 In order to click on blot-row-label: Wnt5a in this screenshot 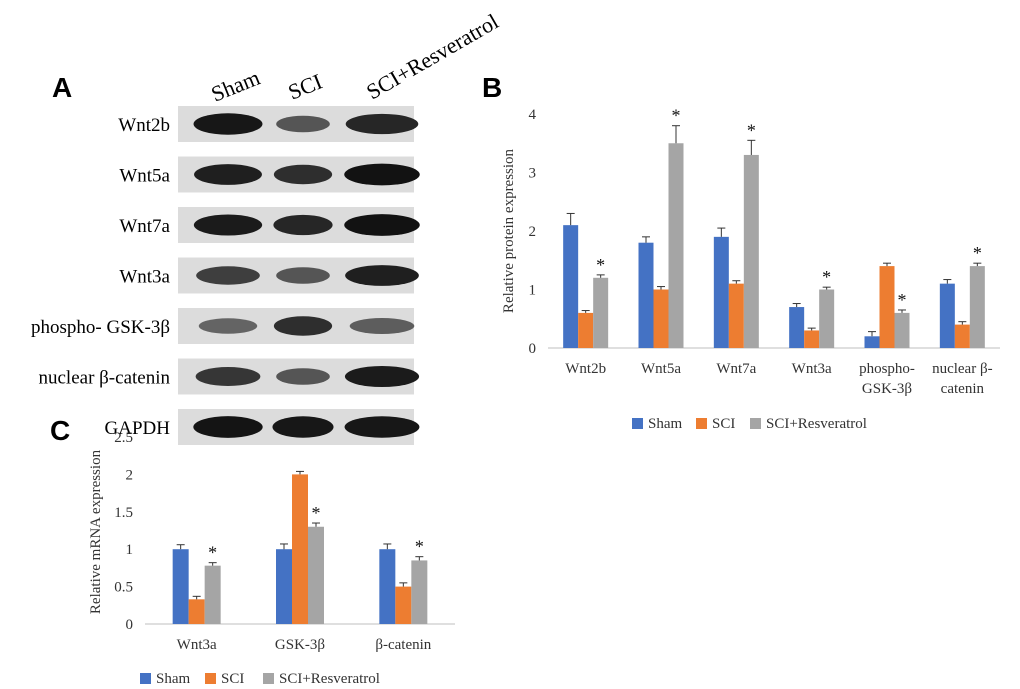, I will do `click(144, 176)`.